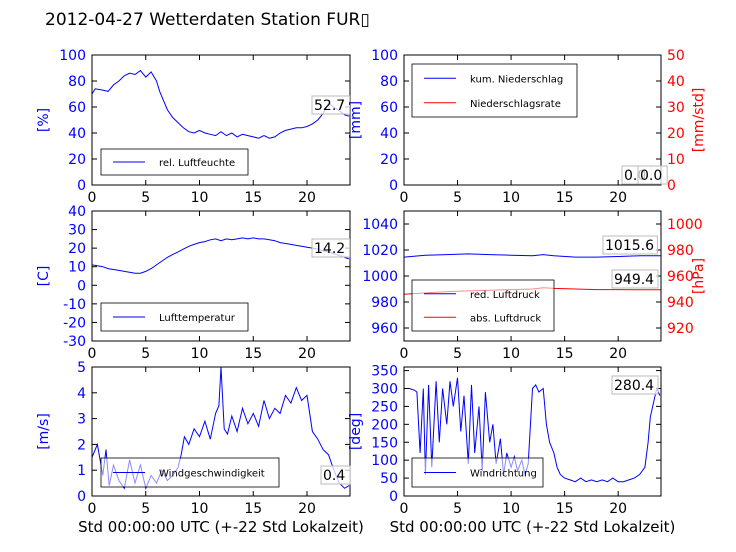  I want to click on legend-entry: rel. Luftfeuchte, so click(197, 163).